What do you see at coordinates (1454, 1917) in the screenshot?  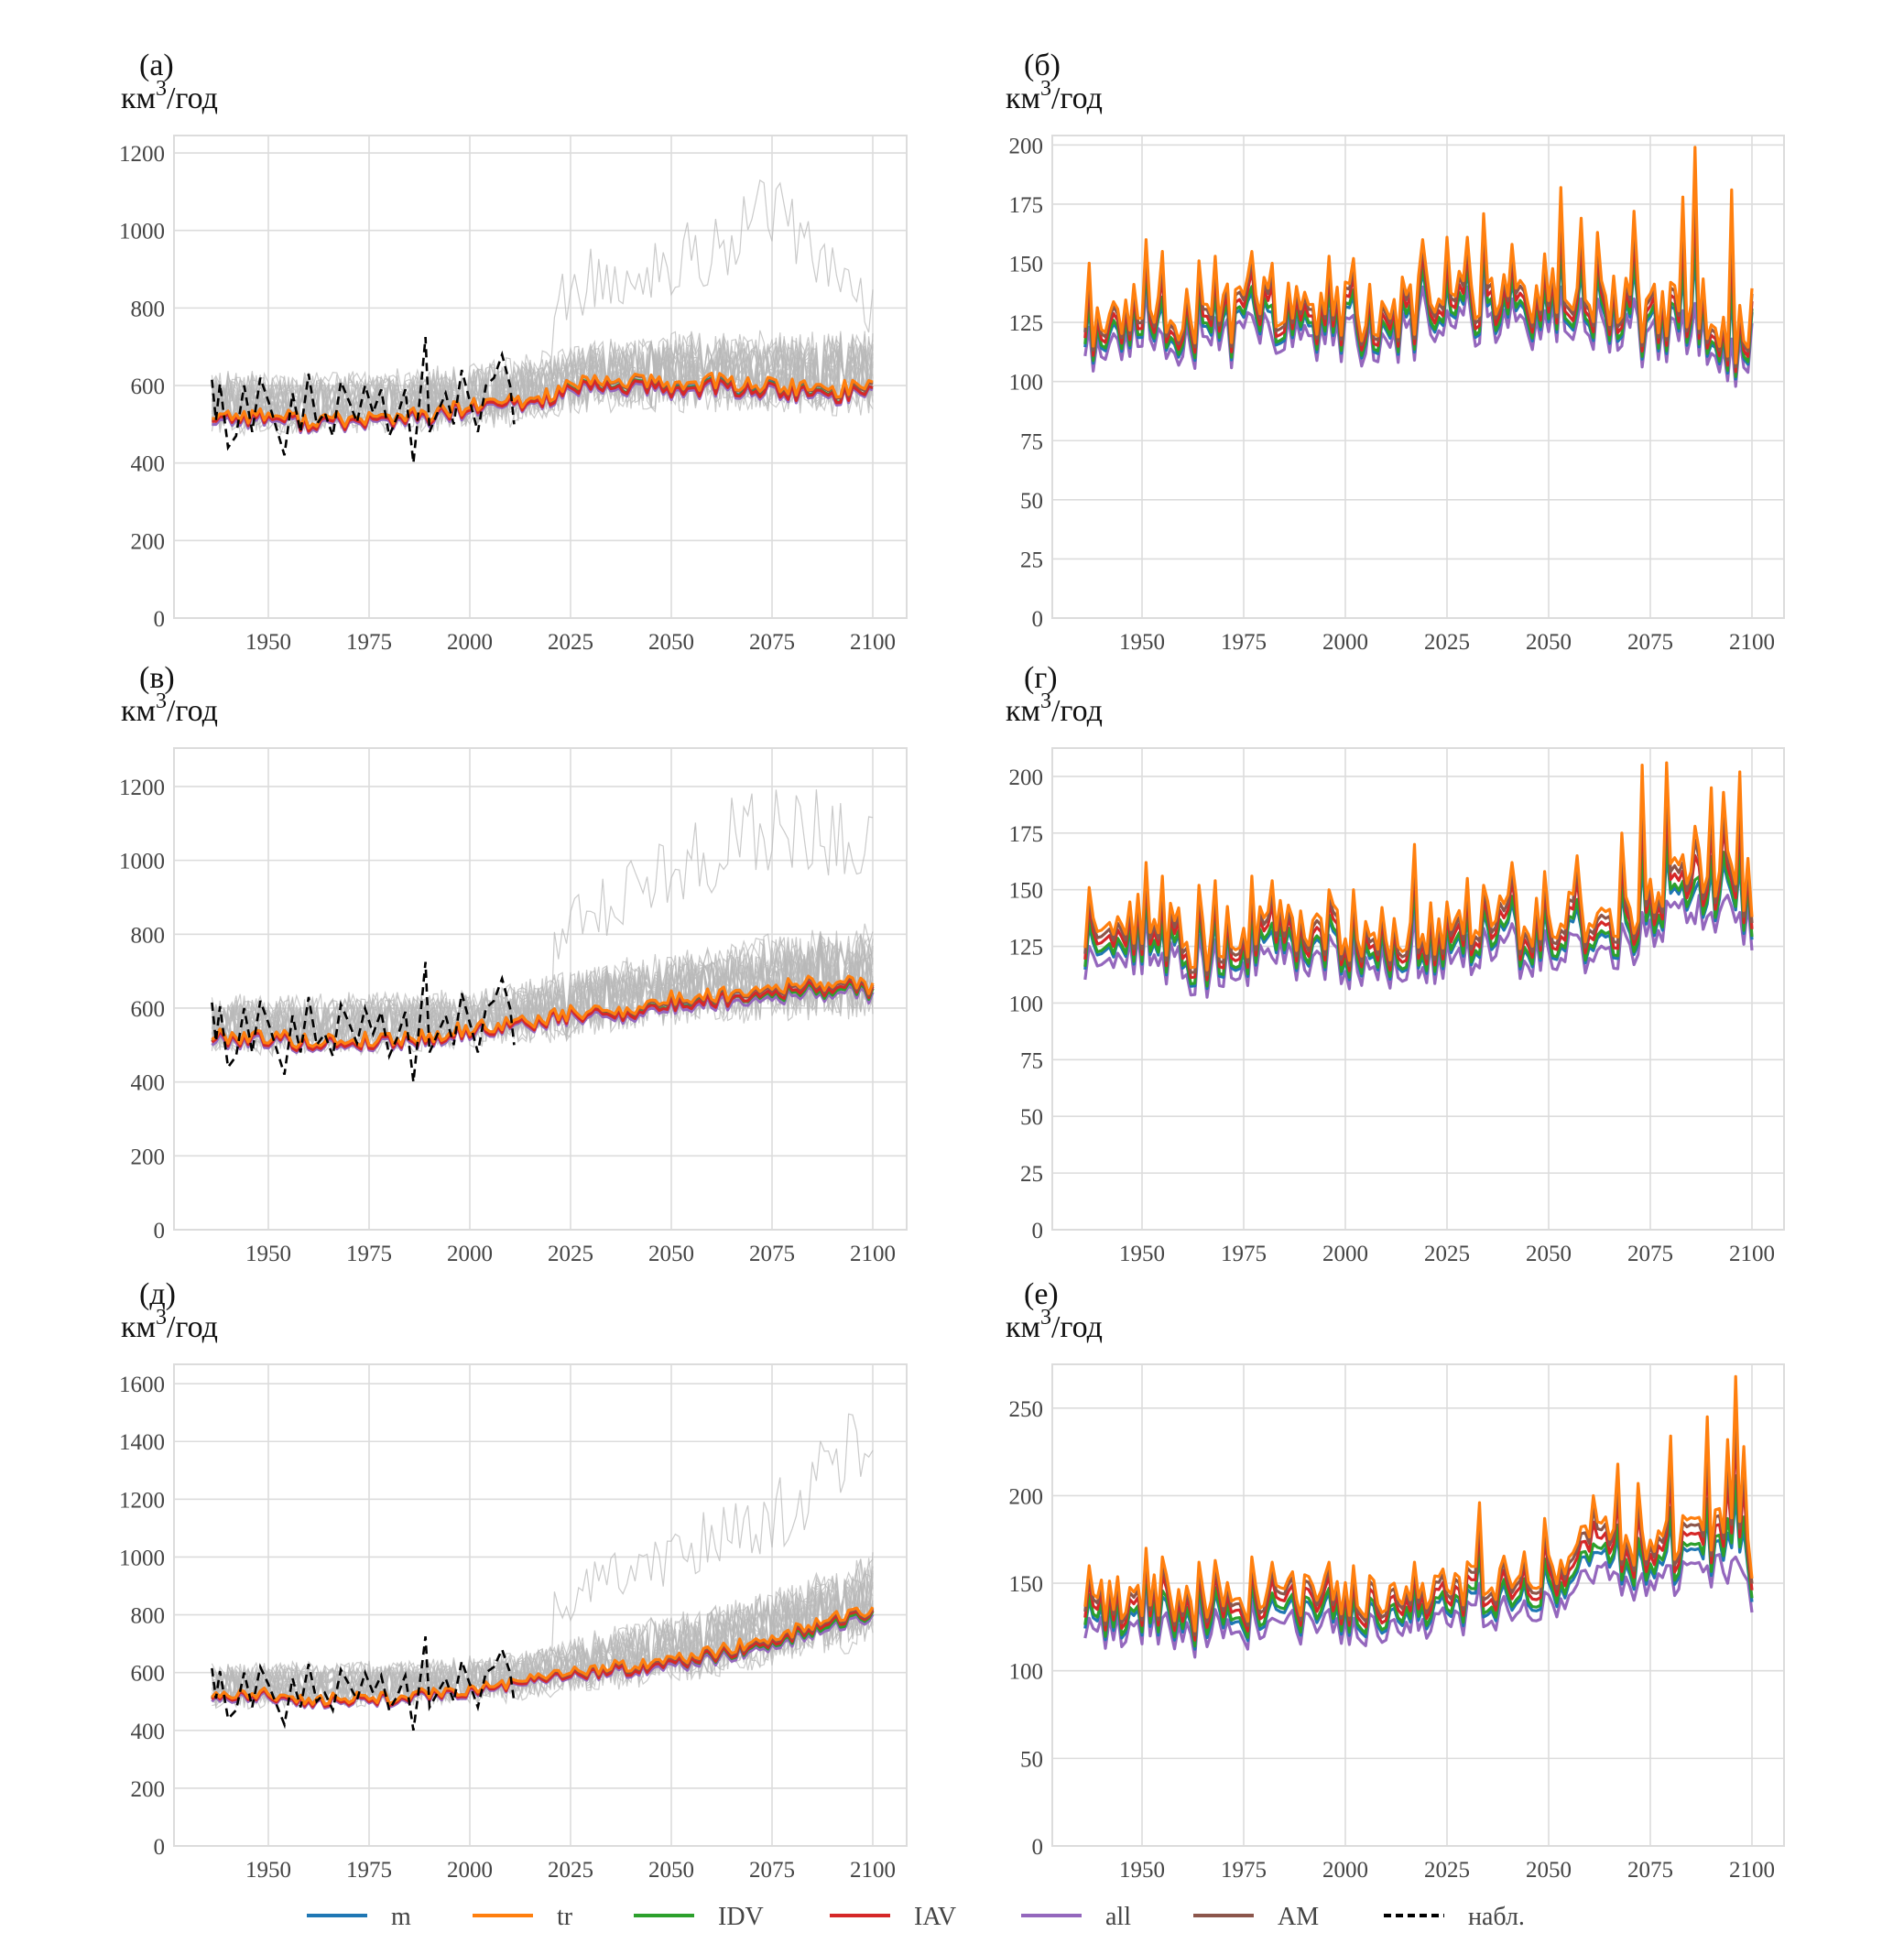 I see `legend-item-obs: набл.` at bounding box center [1454, 1917].